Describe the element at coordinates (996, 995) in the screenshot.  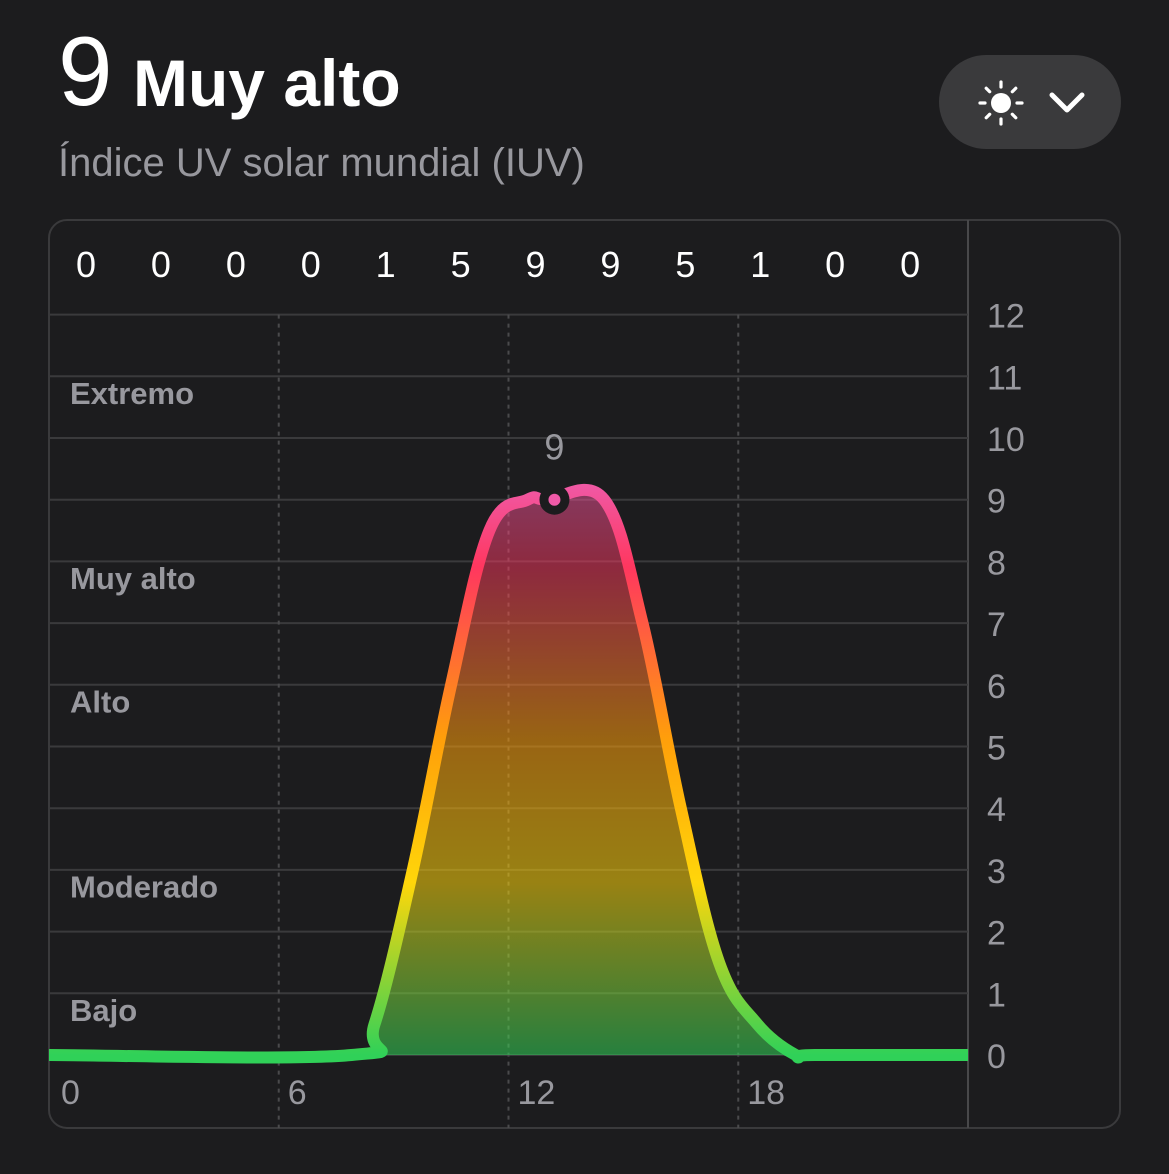
I see `y-tick-label: 1` at that location.